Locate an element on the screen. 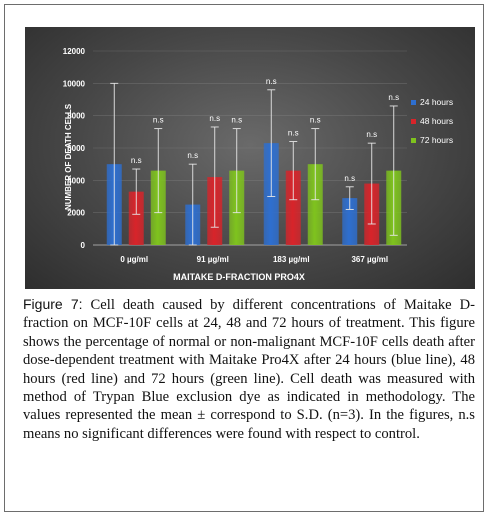  x-tick-label: 367 µg/ml is located at coordinates (369, 259).